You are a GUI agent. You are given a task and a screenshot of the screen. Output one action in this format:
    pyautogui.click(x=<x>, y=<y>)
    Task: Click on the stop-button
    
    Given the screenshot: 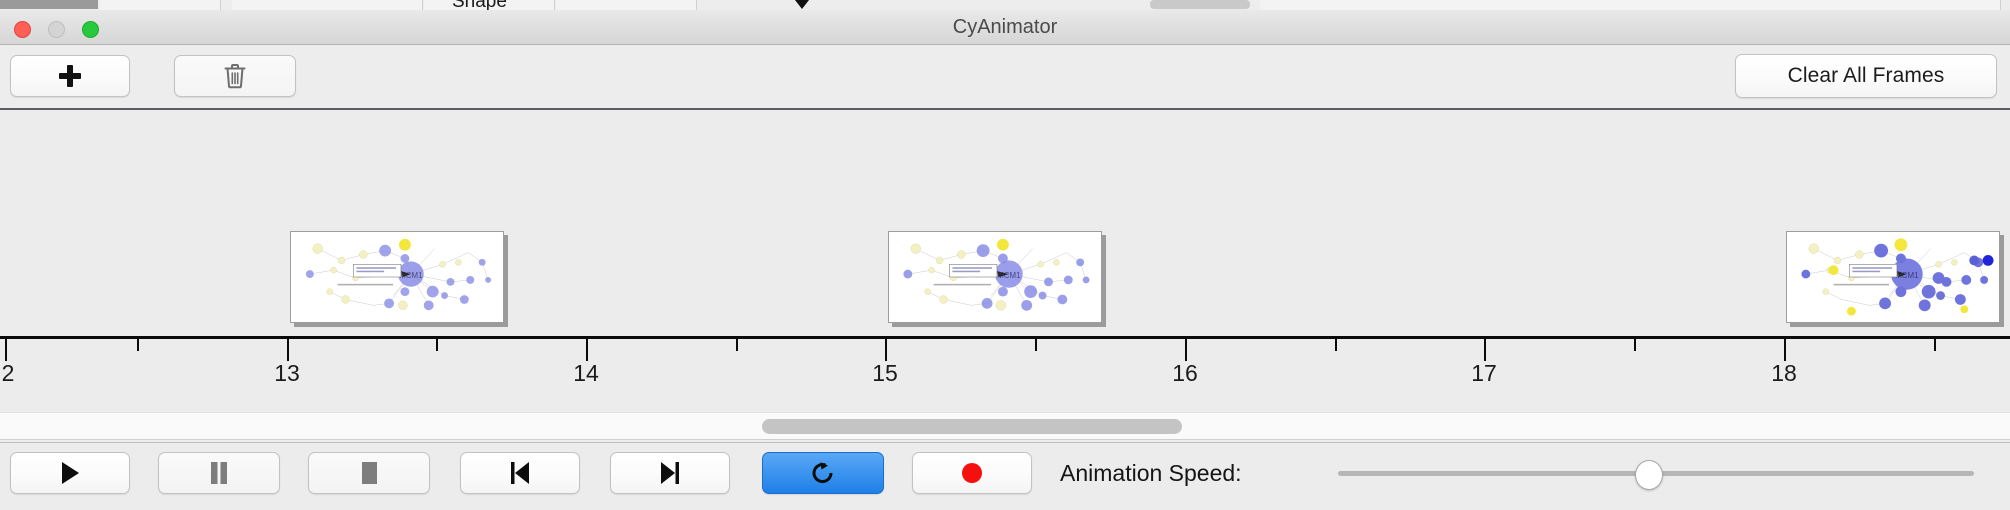 What is the action you would take?
    pyautogui.click(x=369, y=473)
    